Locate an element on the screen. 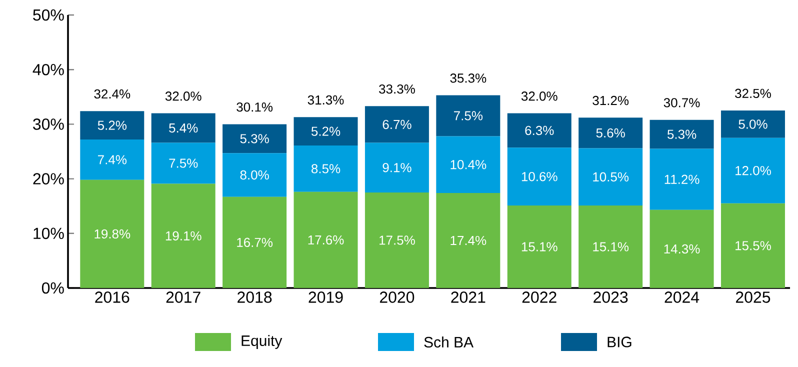  data-label: 16.7% is located at coordinates (255, 243).